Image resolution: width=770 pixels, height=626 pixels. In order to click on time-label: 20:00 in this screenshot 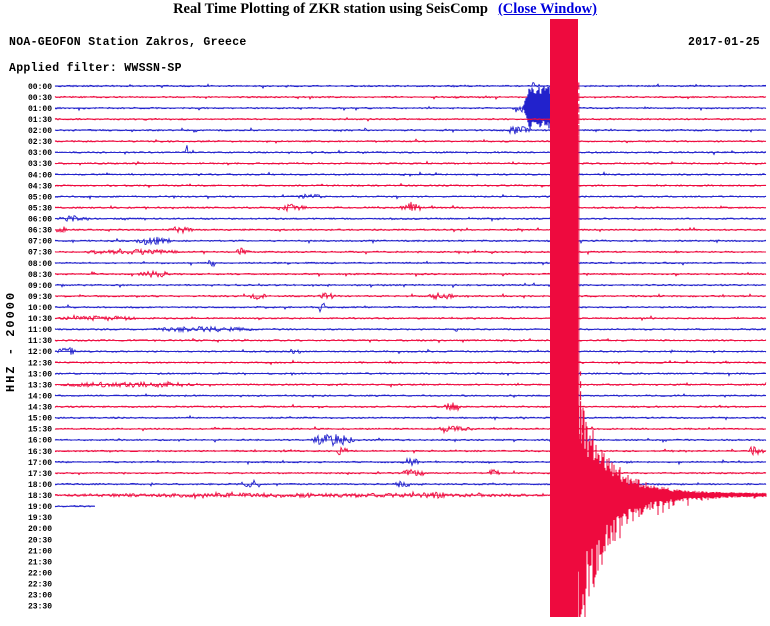, I will do `click(40, 529)`.